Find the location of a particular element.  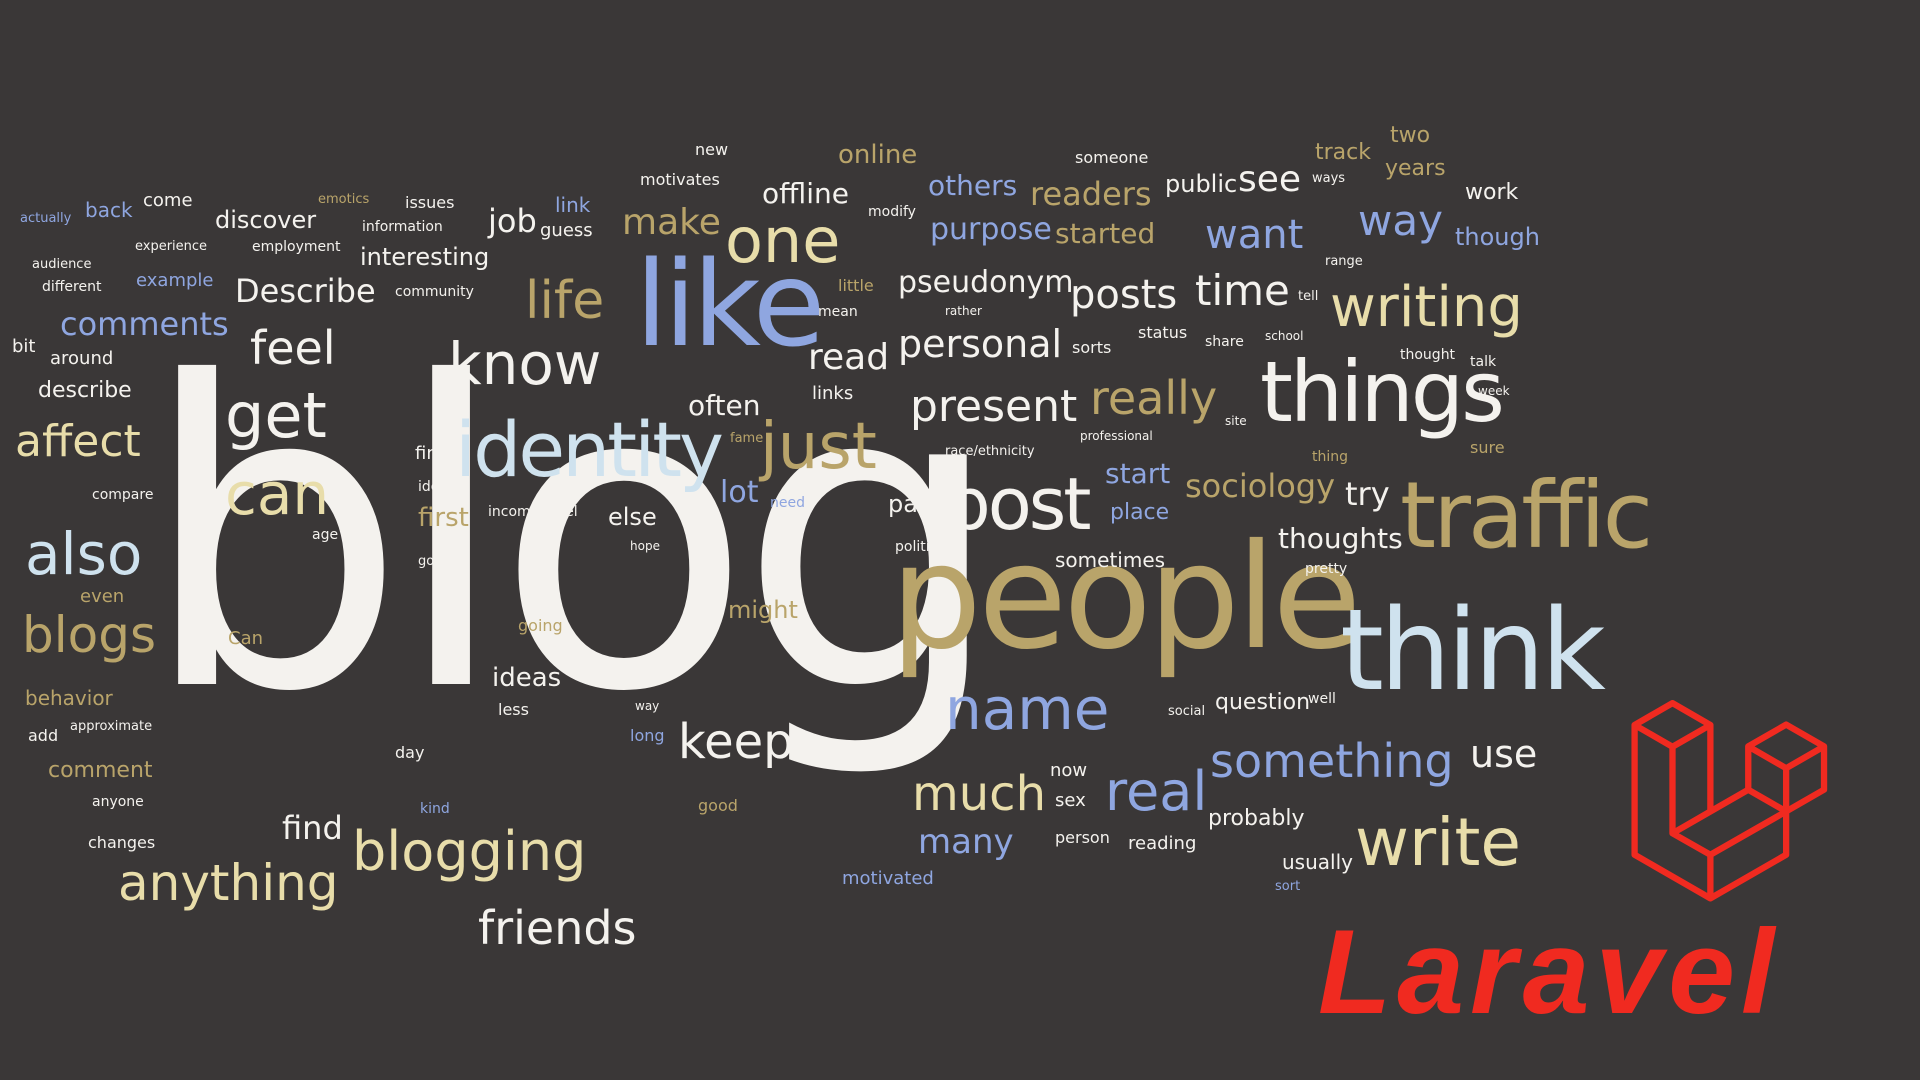

cloud-word-week: week is located at coordinates (1494, 391).